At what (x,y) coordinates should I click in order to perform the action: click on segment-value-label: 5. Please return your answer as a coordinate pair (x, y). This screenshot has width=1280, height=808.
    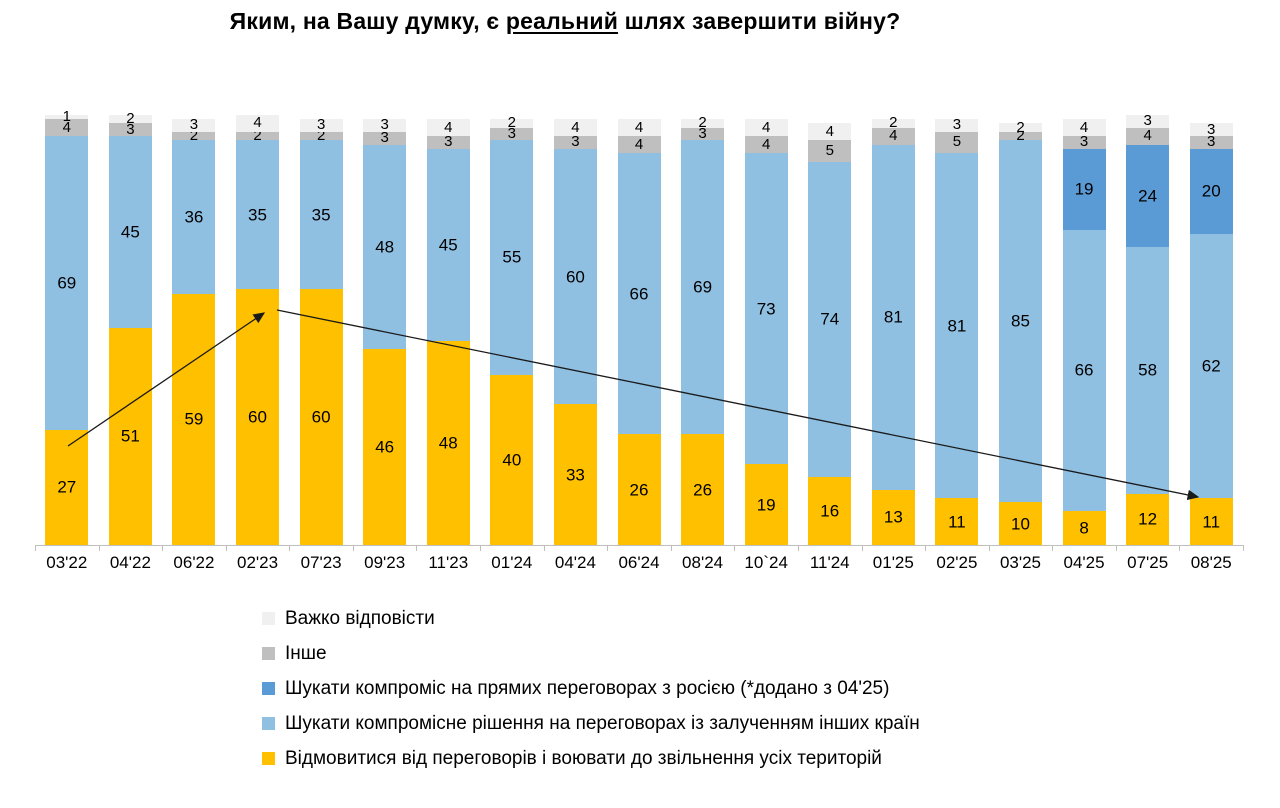
    Looking at the image, I should click on (829, 150).